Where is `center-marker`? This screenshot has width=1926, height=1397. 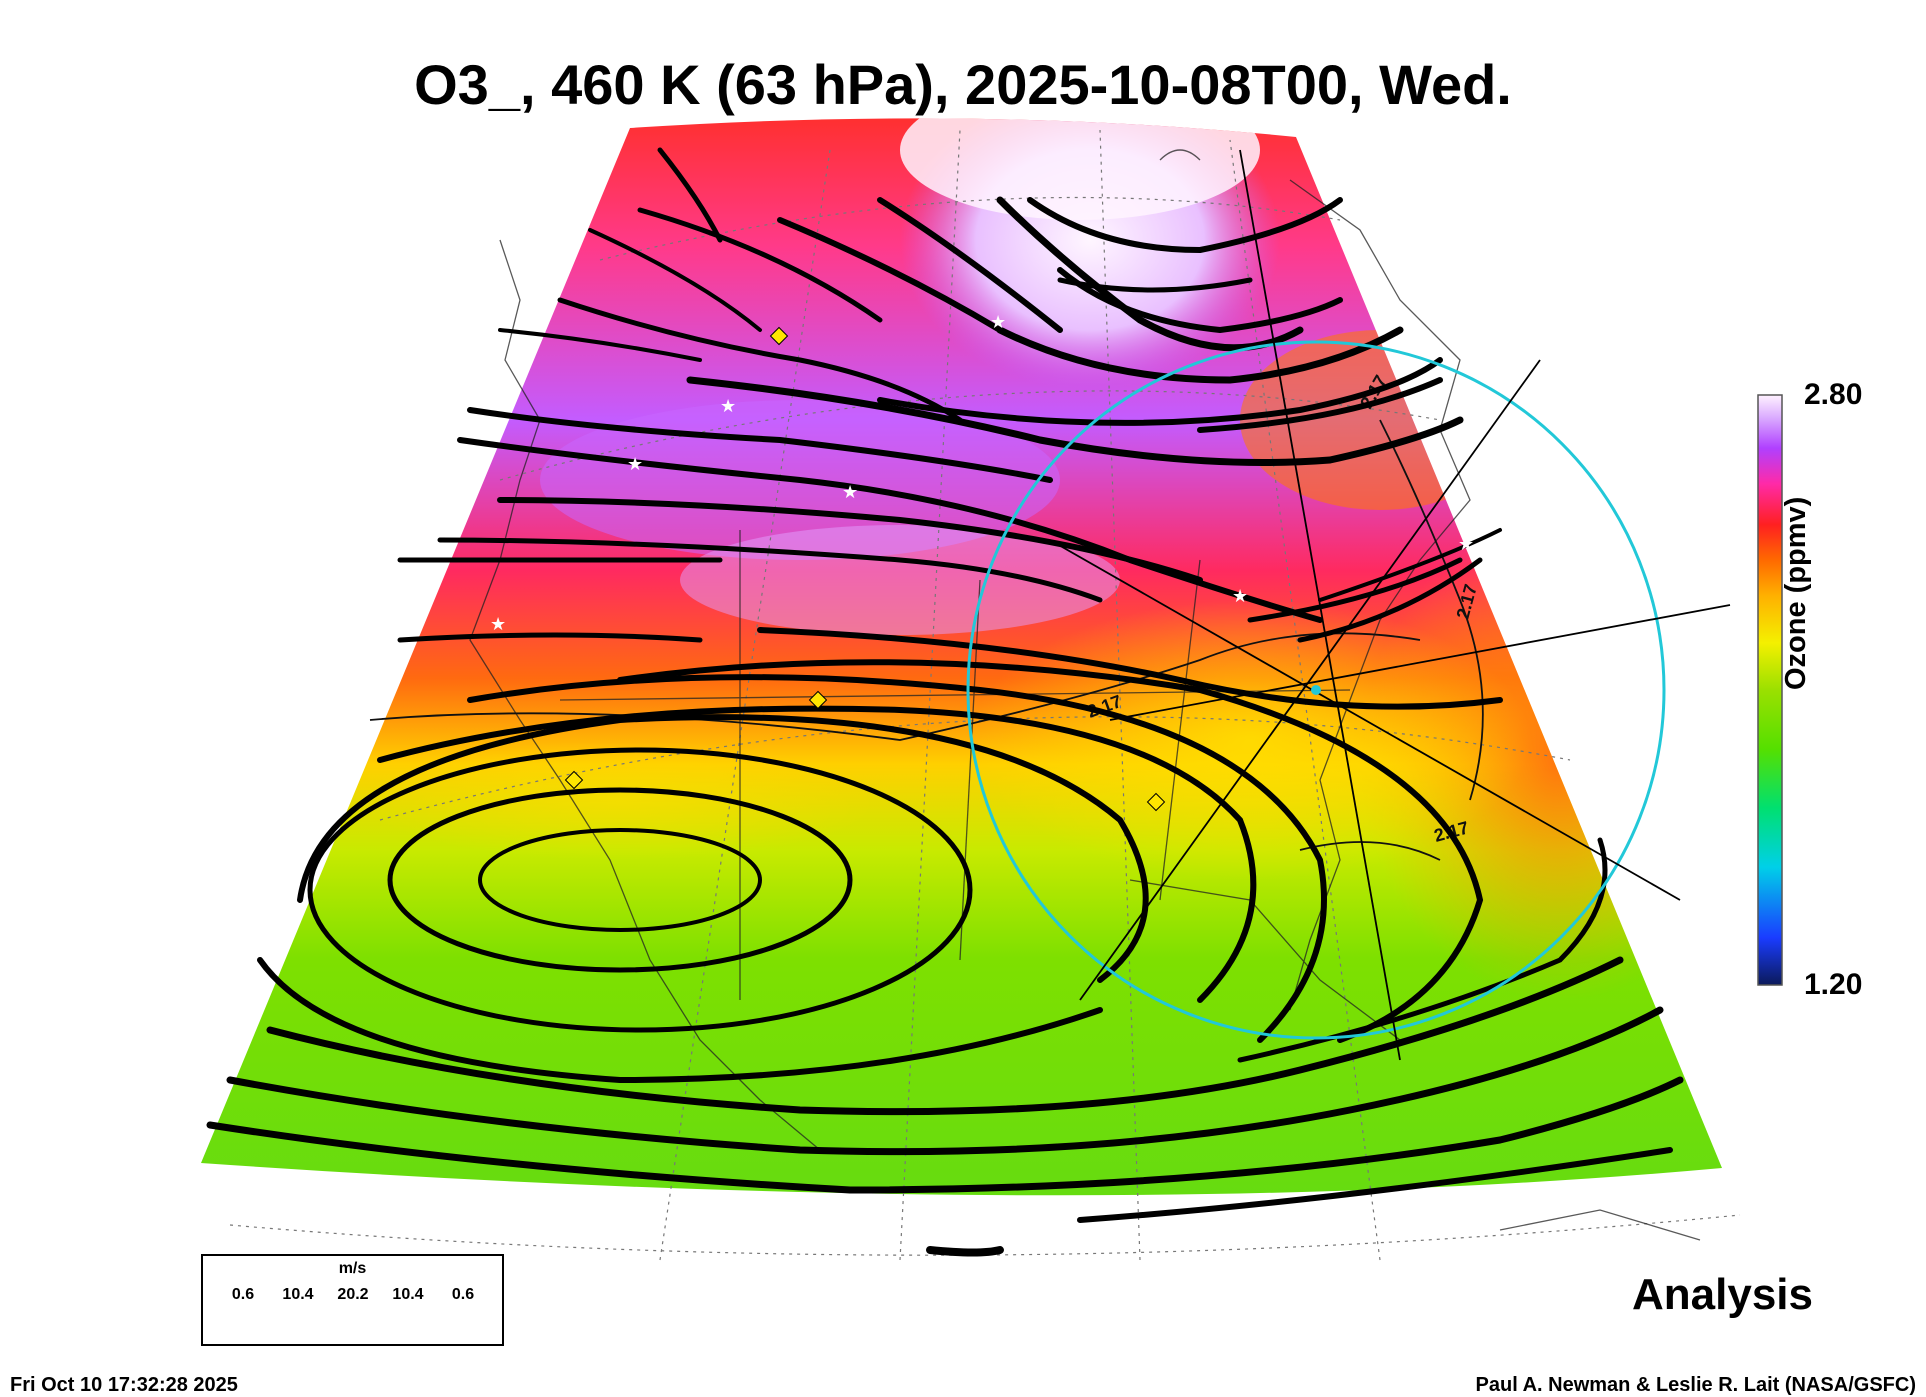 center-marker is located at coordinates (1316, 690).